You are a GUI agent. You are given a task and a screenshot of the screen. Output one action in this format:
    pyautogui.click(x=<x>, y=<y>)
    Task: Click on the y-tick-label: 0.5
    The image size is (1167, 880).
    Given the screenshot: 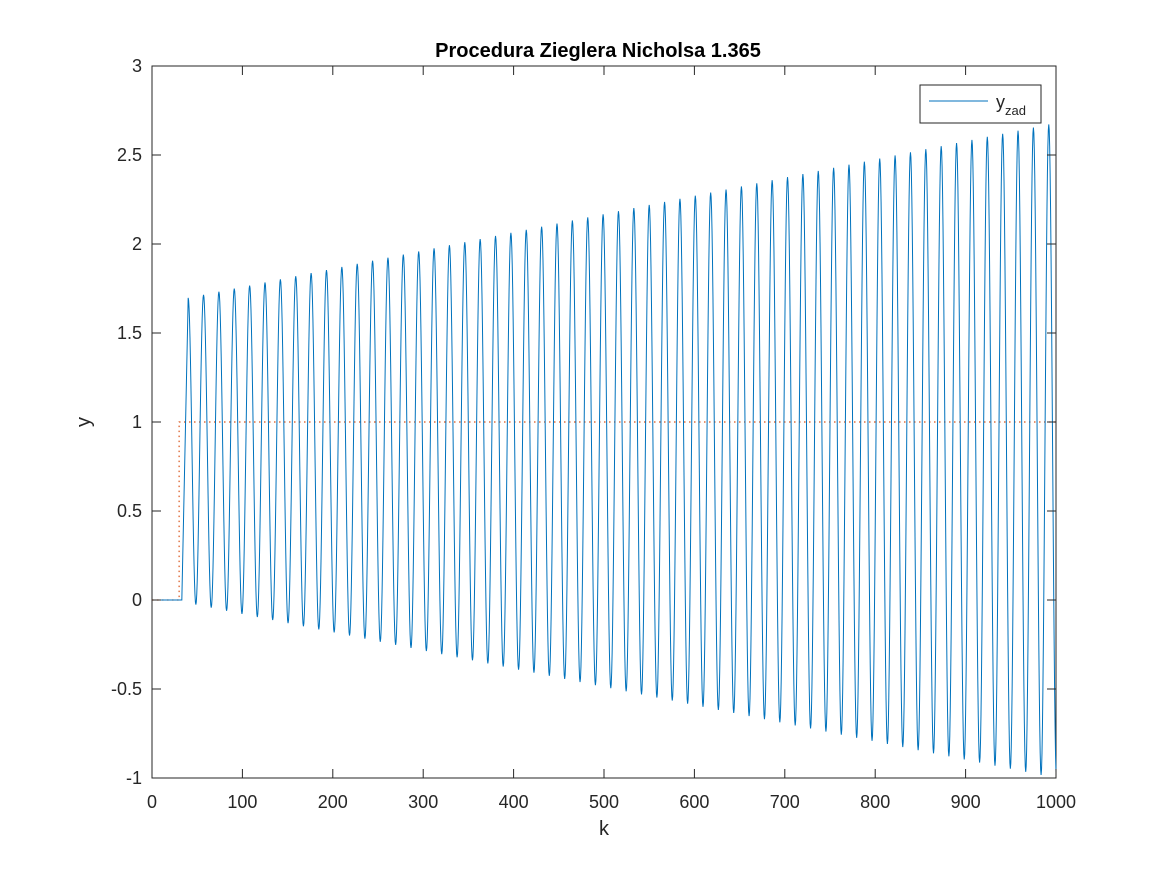 What is the action you would take?
    pyautogui.click(x=129, y=511)
    